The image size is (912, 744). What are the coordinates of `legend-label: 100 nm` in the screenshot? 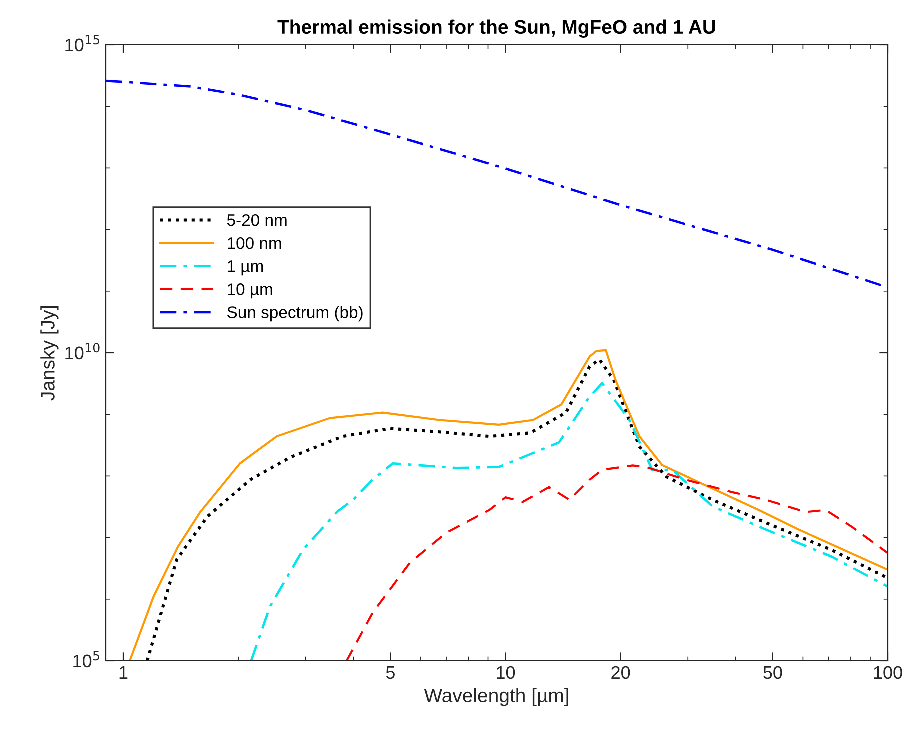 It's located at (255, 243).